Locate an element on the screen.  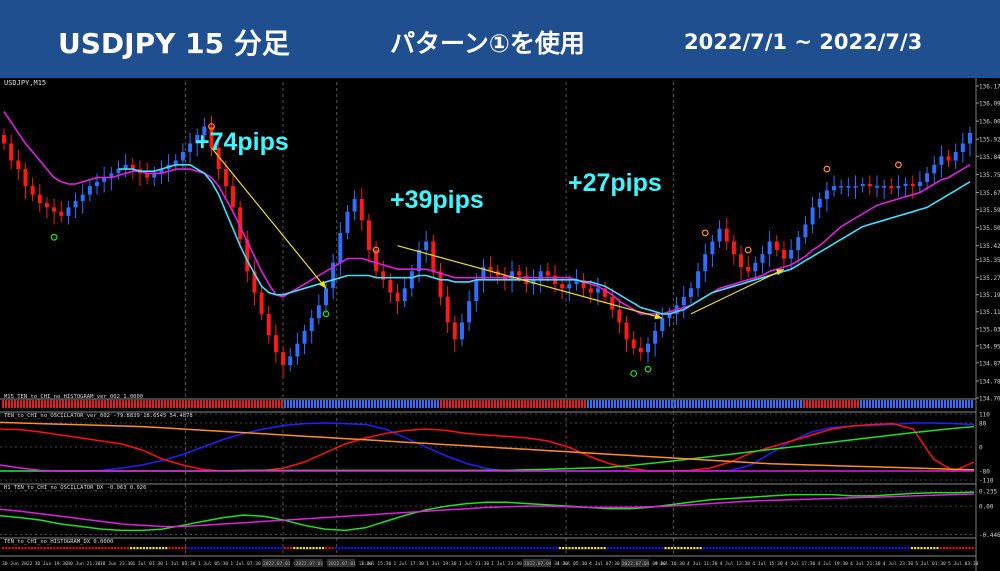
time-tick-label: 30 Jun 23:30 is located at coordinates (116, 564).